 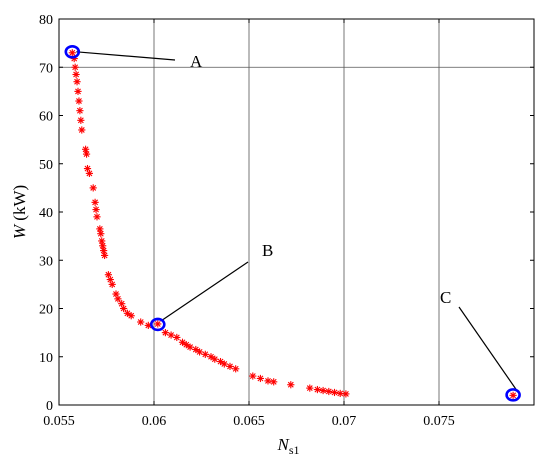 I want to click on y-axis-label: W (kW), so click(x=19, y=212).